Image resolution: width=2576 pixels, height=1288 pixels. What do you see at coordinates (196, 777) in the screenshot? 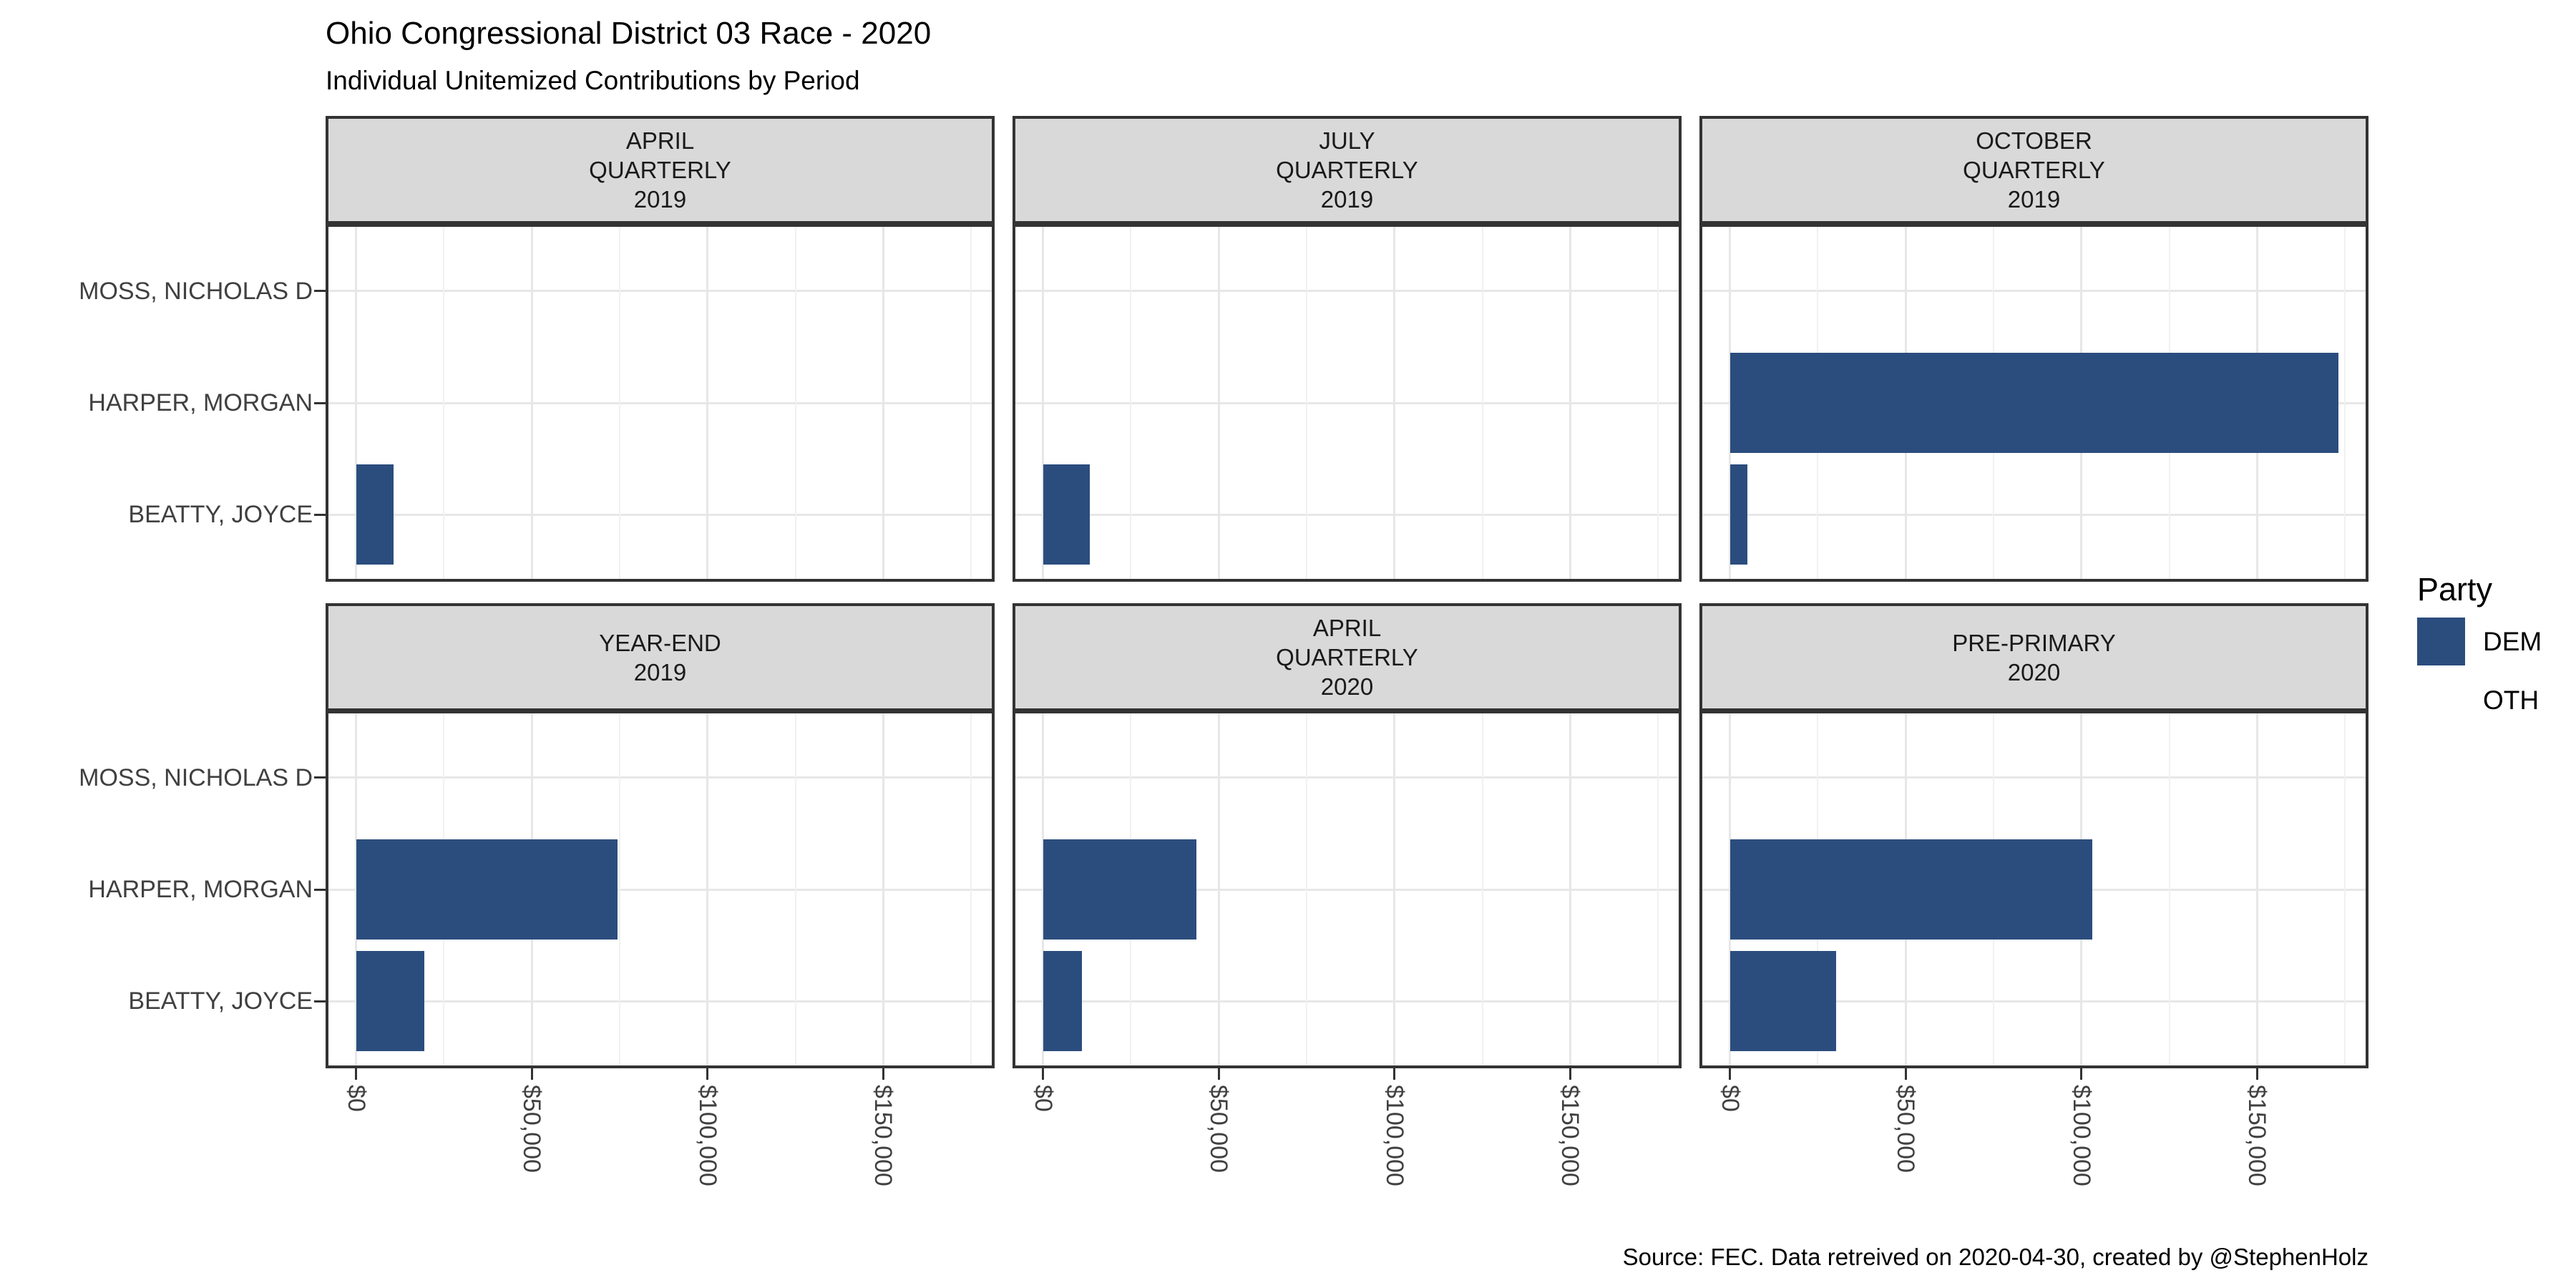
I see `y-axis-label: MOSS, NICHOLAS D` at bounding box center [196, 777].